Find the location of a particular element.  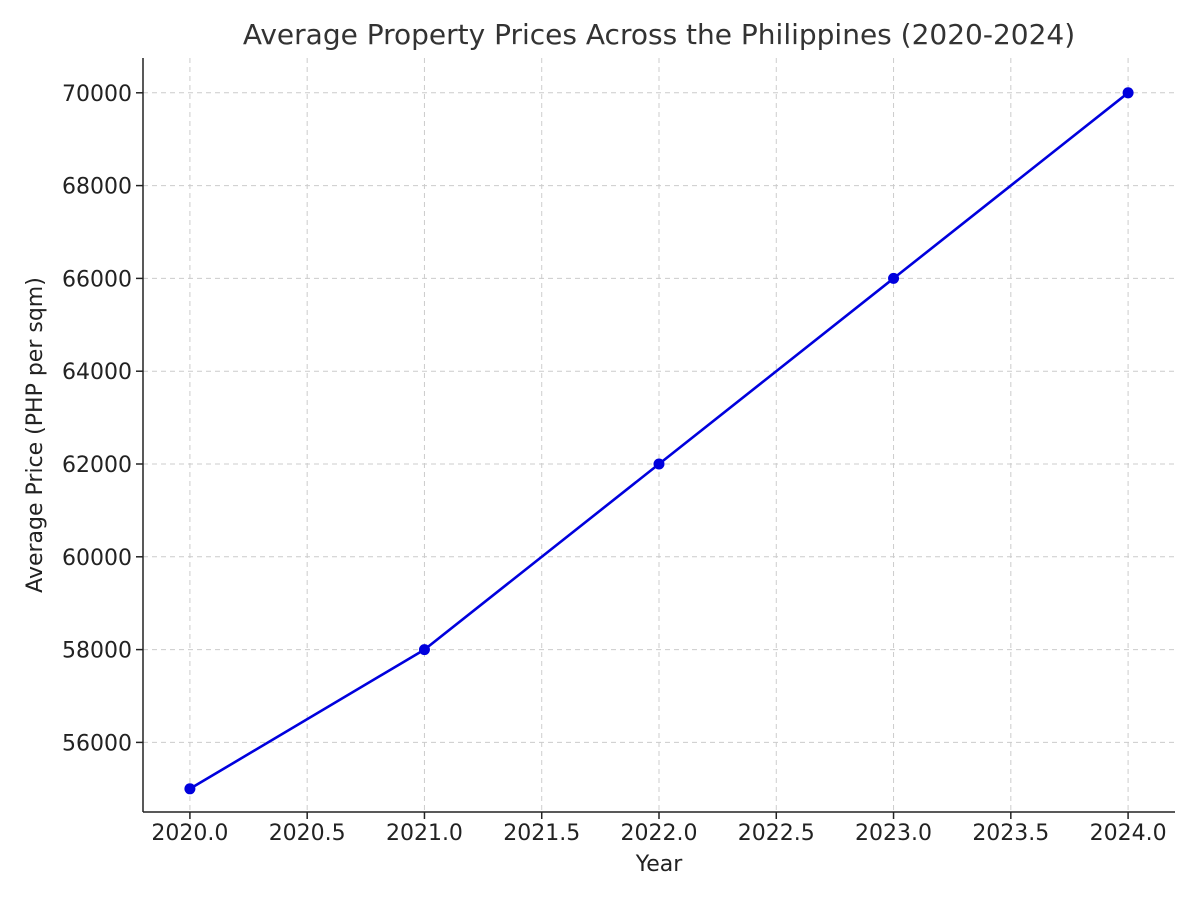

x-tick-label: 2023.5 is located at coordinates (1010, 833).